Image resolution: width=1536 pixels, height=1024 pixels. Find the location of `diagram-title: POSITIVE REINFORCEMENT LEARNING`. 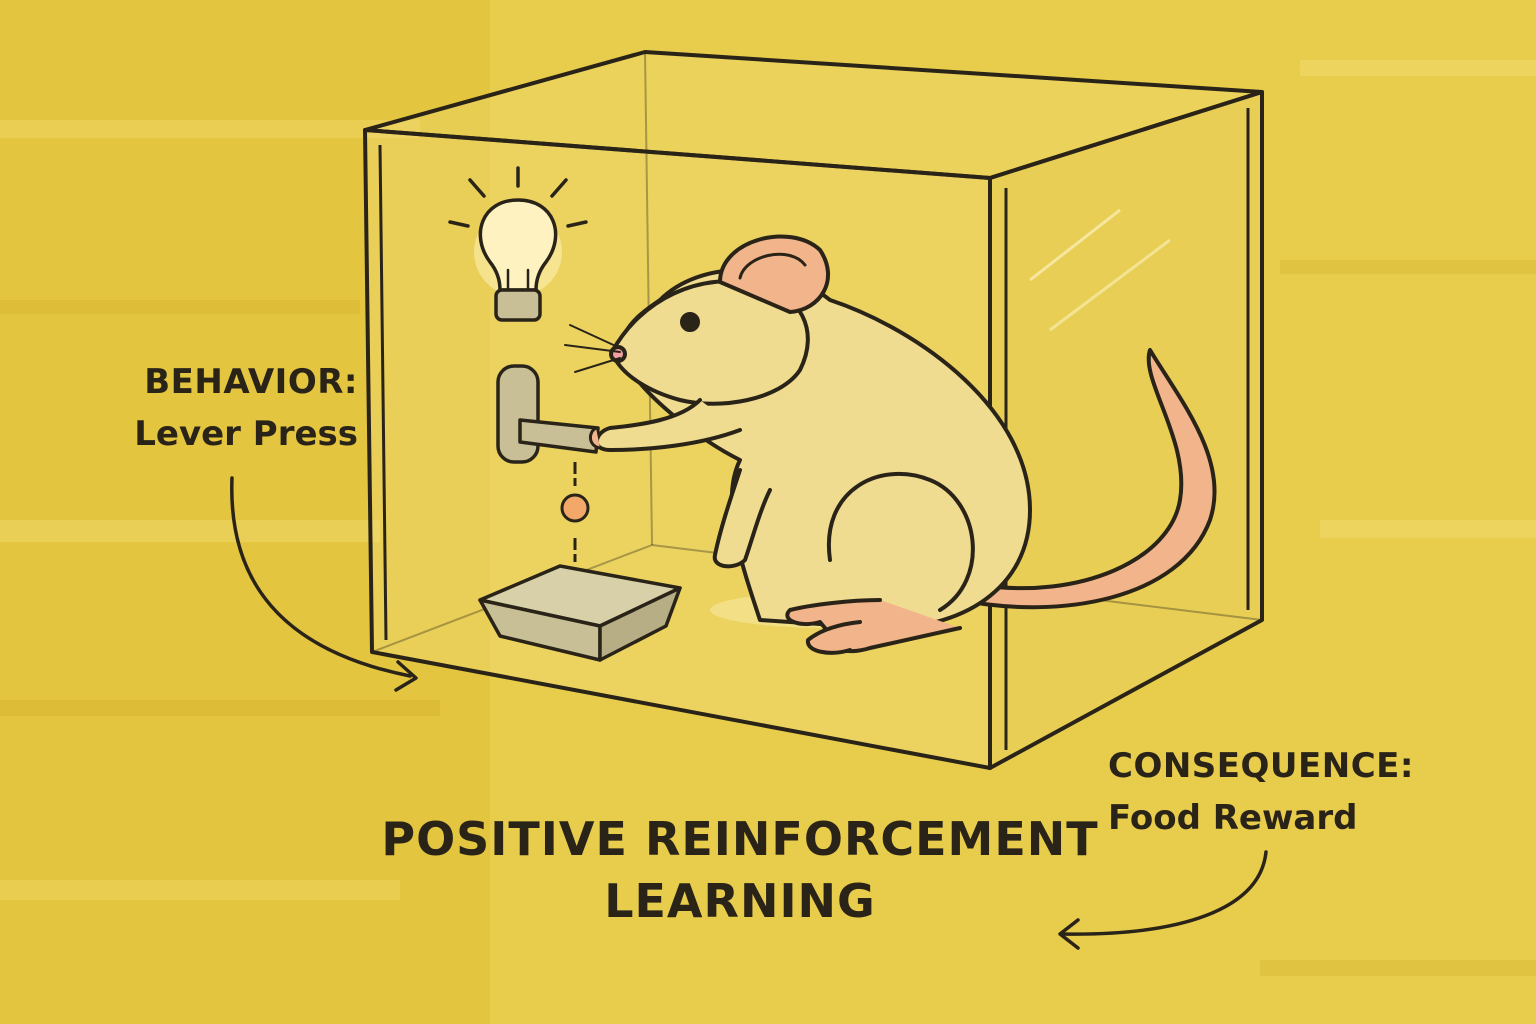

diagram-title: POSITIVE REINFORCEMENT LEARNING is located at coordinates (740, 870).